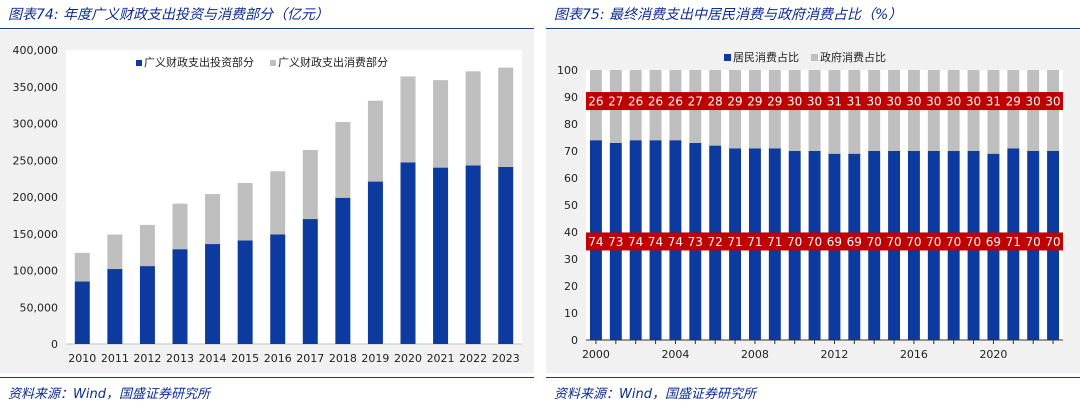 The image size is (1080, 408). What do you see at coordinates (596, 354) in the screenshot?
I see `x-tick-label: 2000` at bounding box center [596, 354].